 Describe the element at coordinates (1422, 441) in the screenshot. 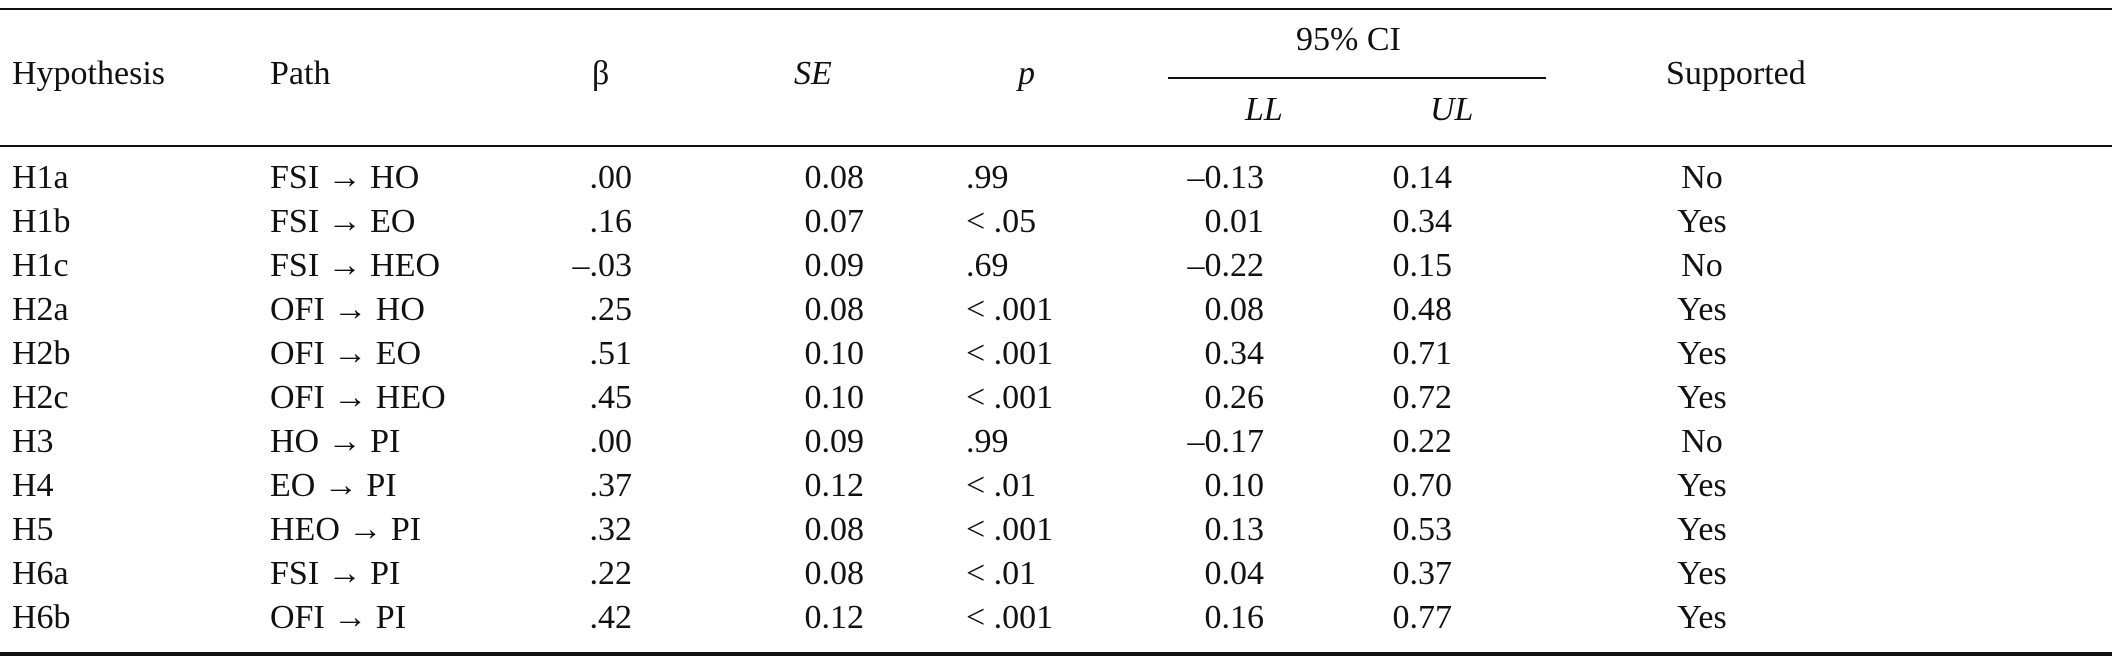

I see `cell-ul: 0.22` at that location.